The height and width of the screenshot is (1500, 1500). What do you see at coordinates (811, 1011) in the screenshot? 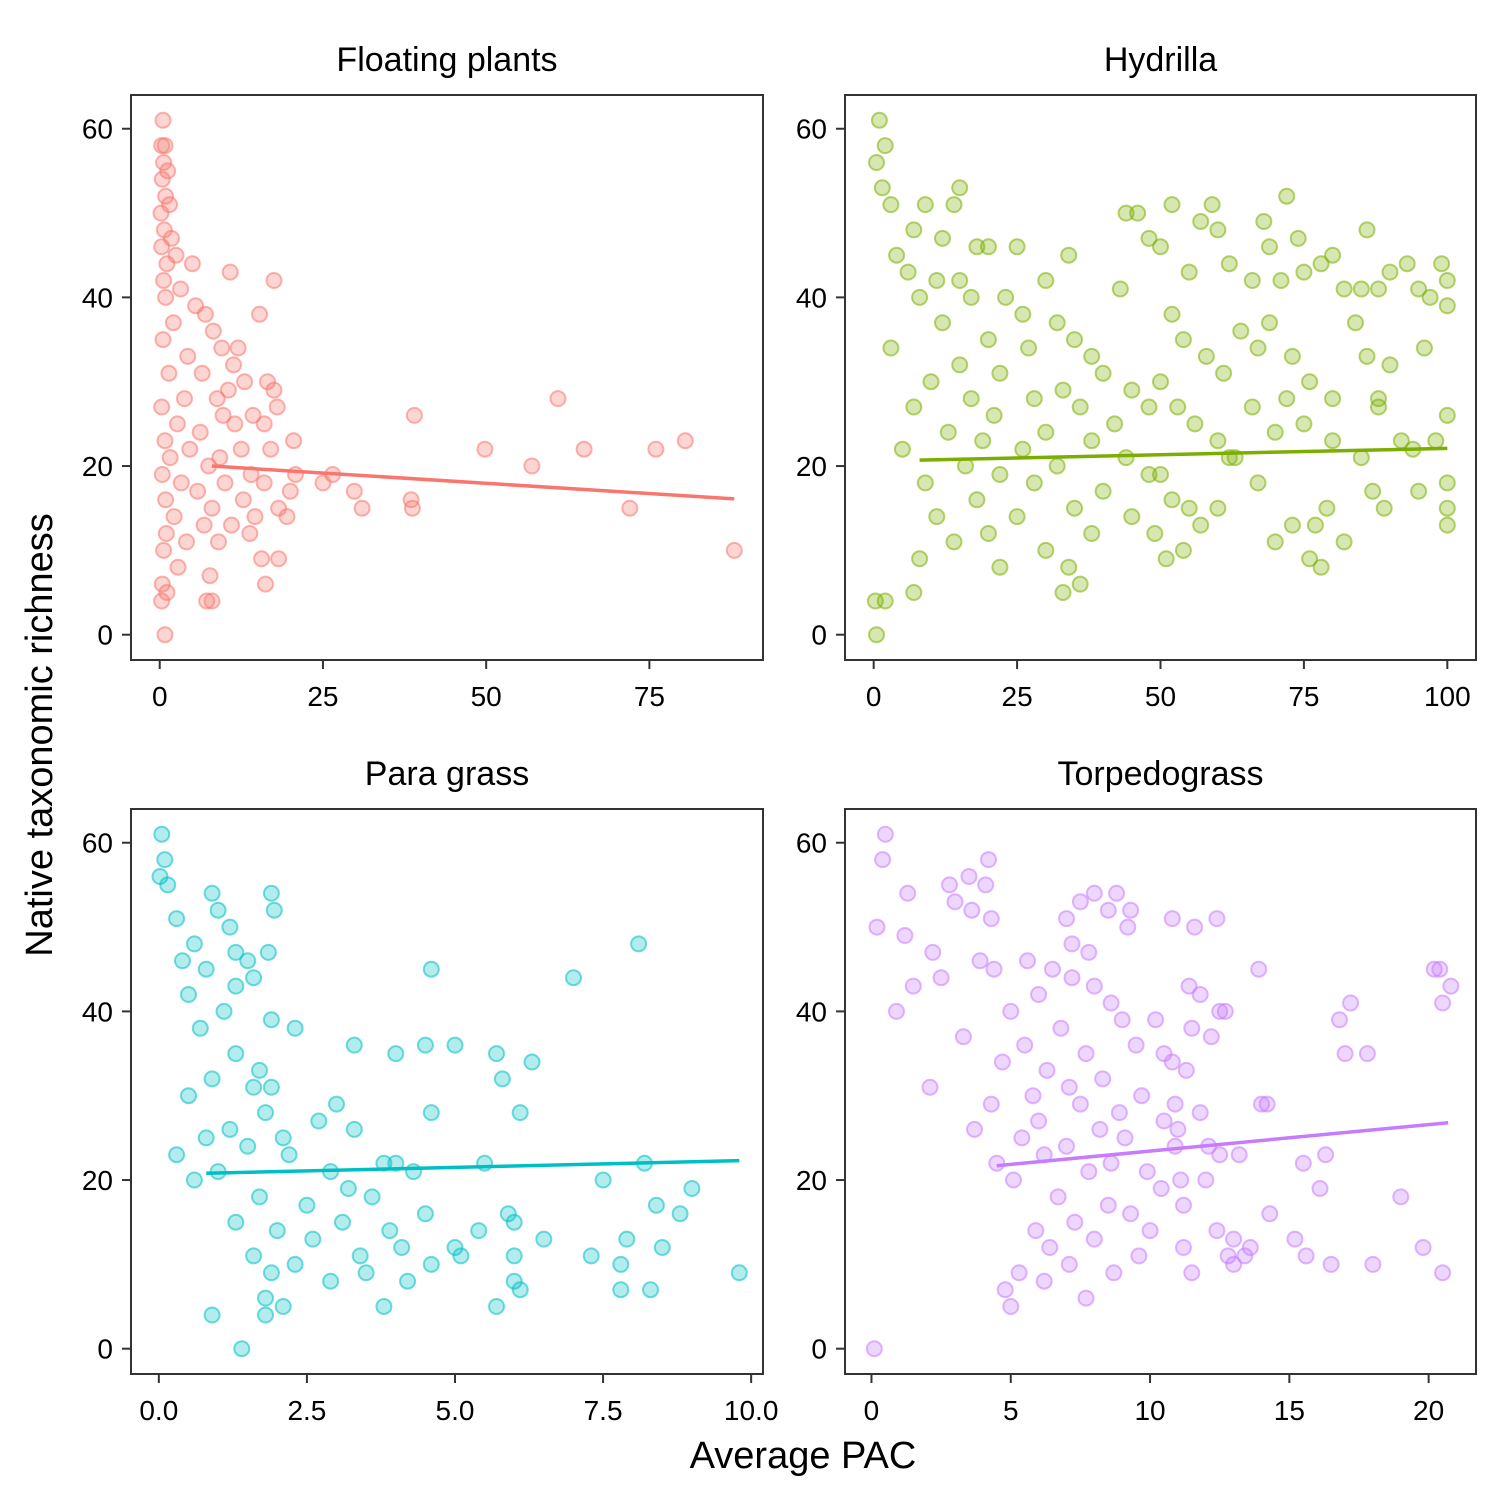
I see `y-tick-label: 40` at bounding box center [811, 1011].